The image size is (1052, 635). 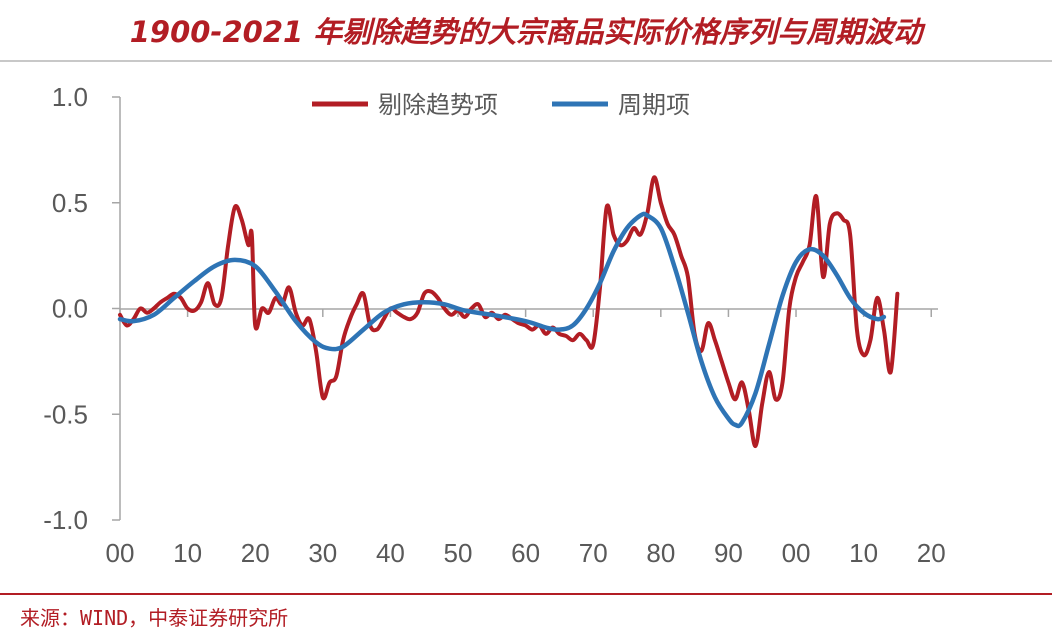 What do you see at coordinates (654, 105) in the screenshot?
I see `legend-label: 周期项` at bounding box center [654, 105].